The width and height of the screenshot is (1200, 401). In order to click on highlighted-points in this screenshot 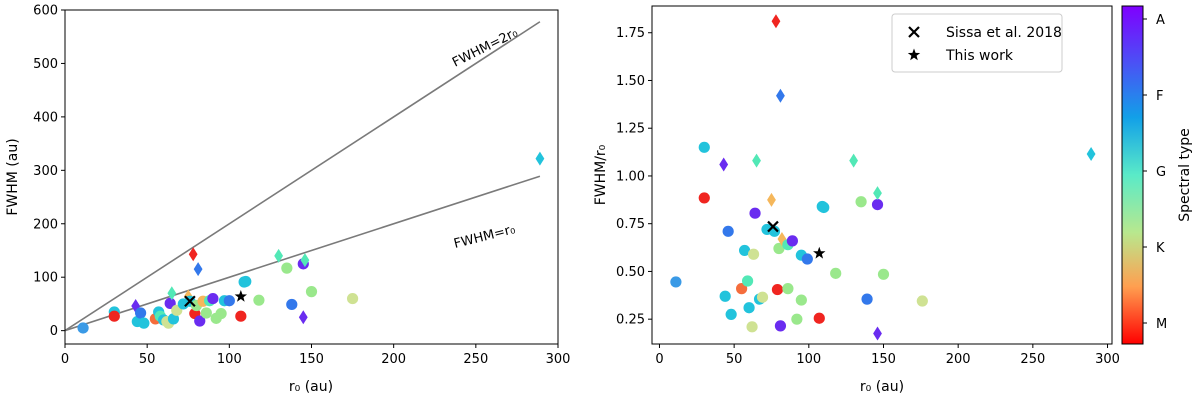, I will do `click(796, 239)`.